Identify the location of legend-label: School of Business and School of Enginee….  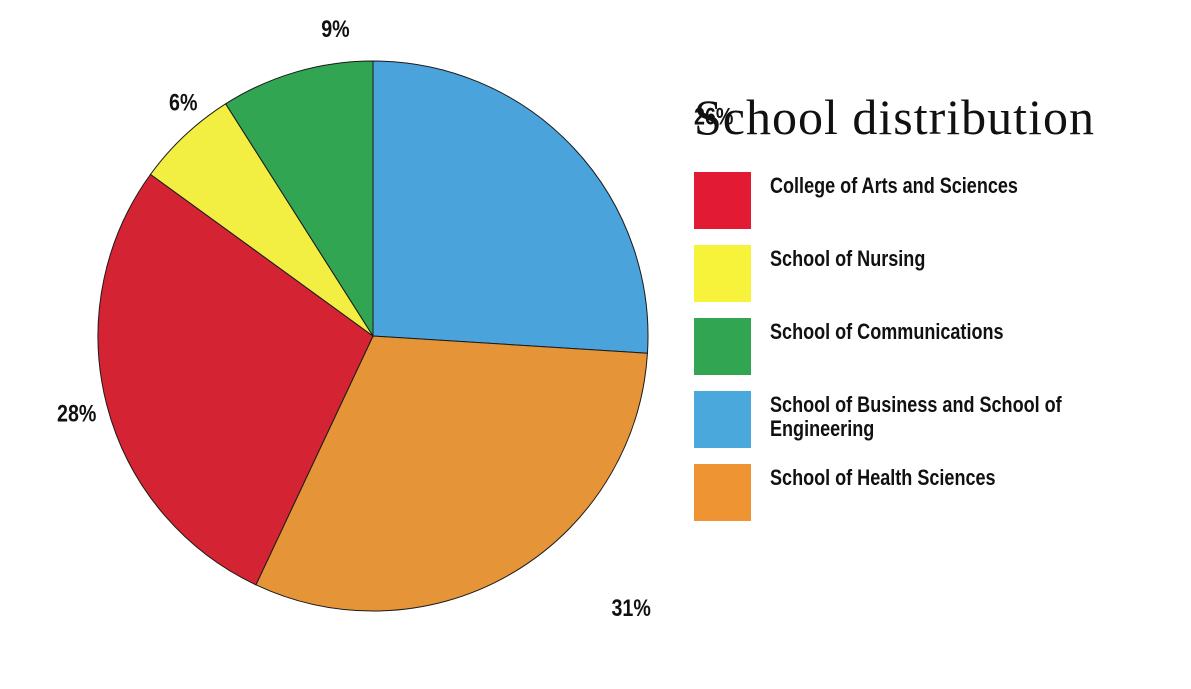
(916, 416).